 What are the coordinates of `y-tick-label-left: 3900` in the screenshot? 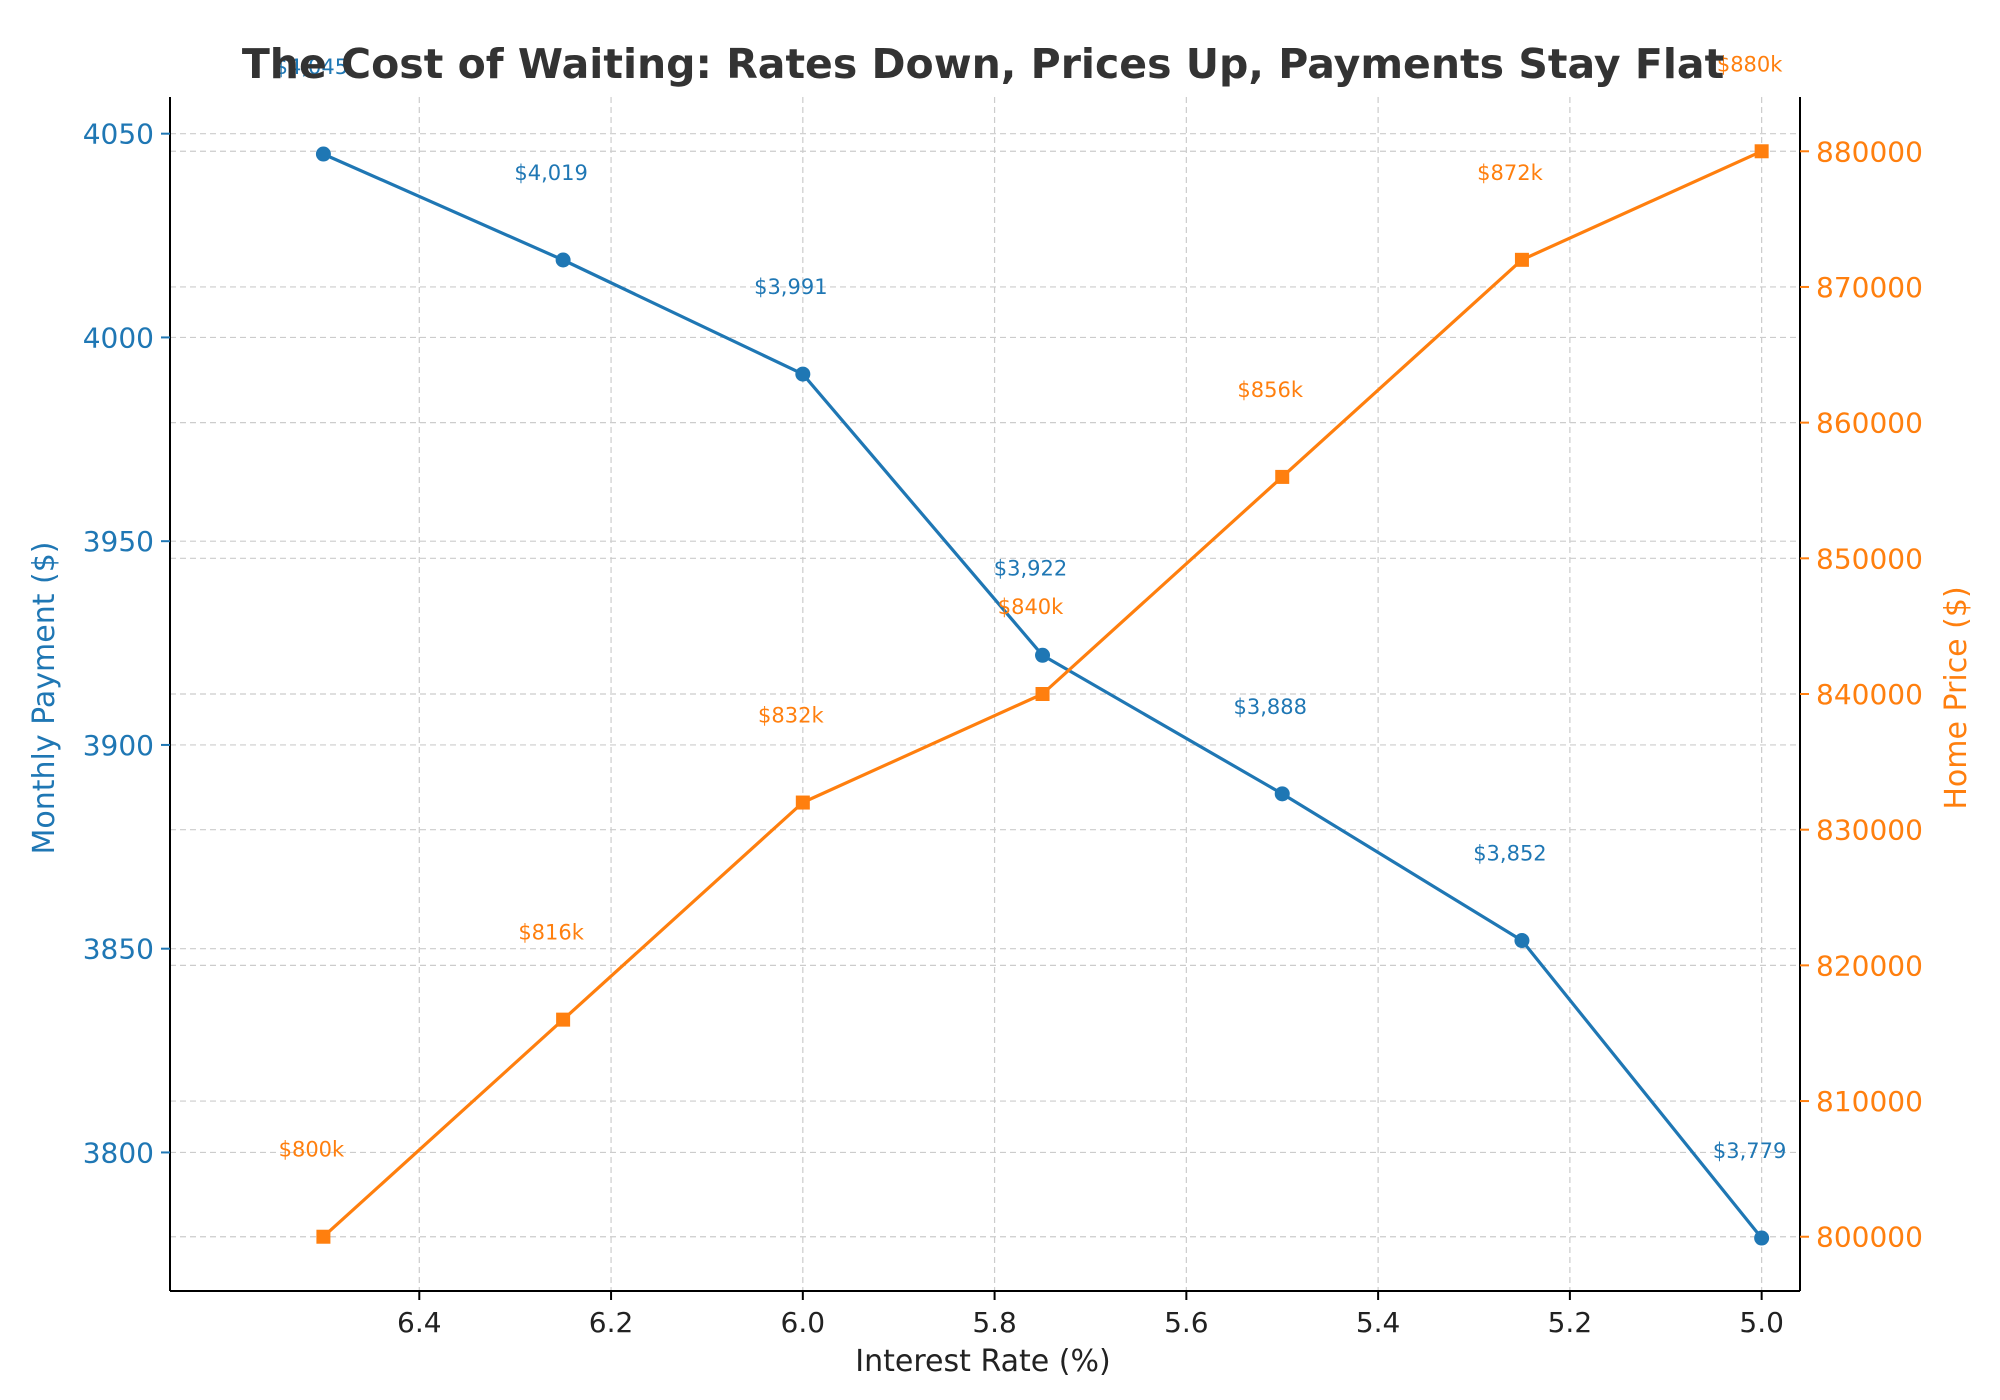 It's located at (118, 745).